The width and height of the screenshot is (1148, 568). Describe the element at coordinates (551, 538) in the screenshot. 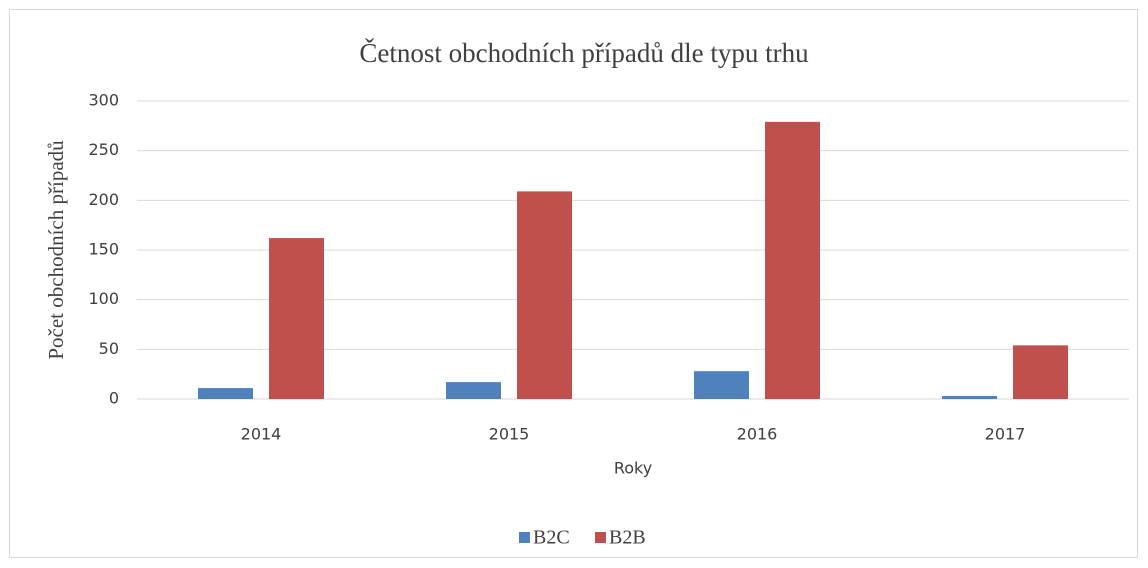

I see `legend-label: B2C` at that location.